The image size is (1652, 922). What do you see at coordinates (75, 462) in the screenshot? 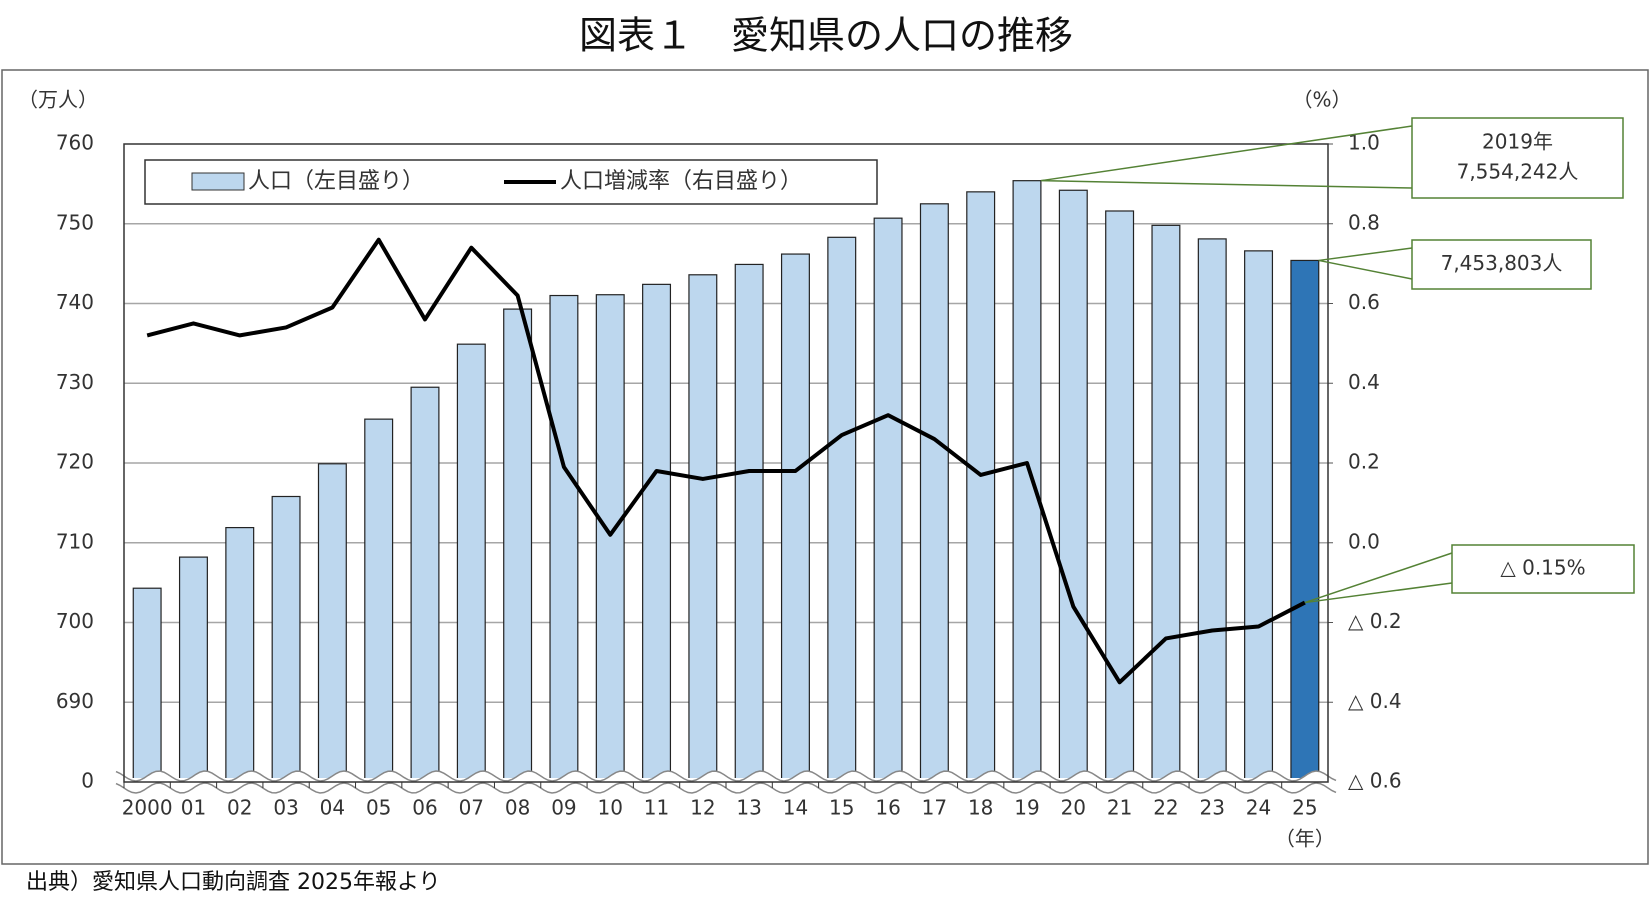
I see `y-tick-label: 720` at bounding box center [75, 462].